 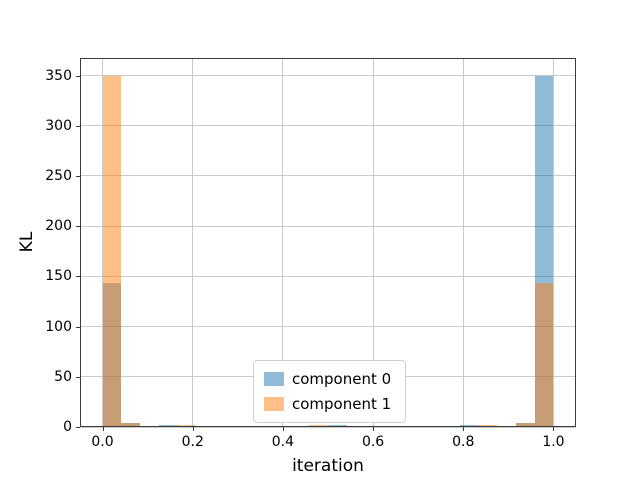 What do you see at coordinates (274, 404) in the screenshot?
I see `legend-swatch-component-1-icon` at bounding box center [274, 404].